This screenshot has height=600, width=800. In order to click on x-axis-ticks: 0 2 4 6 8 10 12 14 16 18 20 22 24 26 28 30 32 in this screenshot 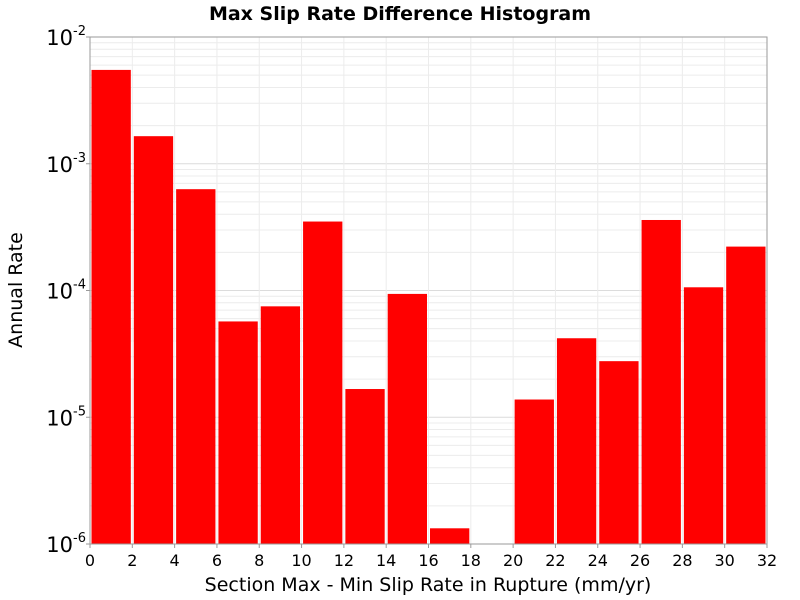, I will do `click(431, 557)`.